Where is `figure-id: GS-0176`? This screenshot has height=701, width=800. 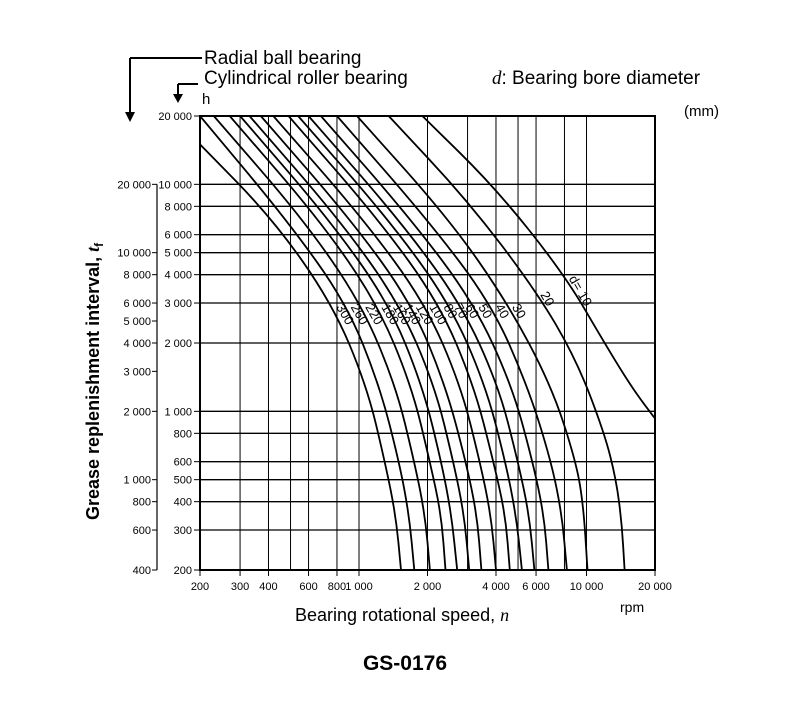 figure-id: GS-0176 is located at coordinates (405, 663).